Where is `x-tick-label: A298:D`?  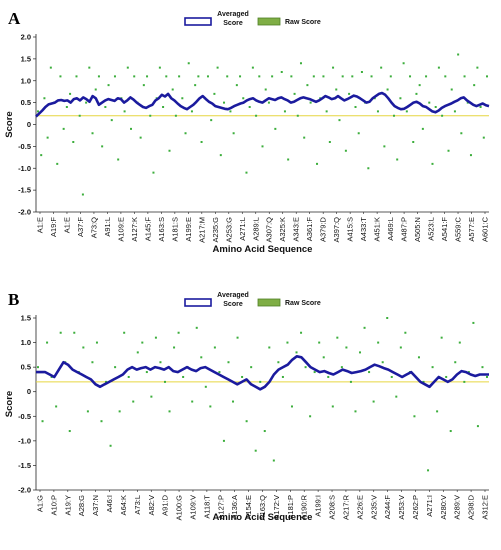
x-tick-label: A298:D is located at coordinates (471, 507).